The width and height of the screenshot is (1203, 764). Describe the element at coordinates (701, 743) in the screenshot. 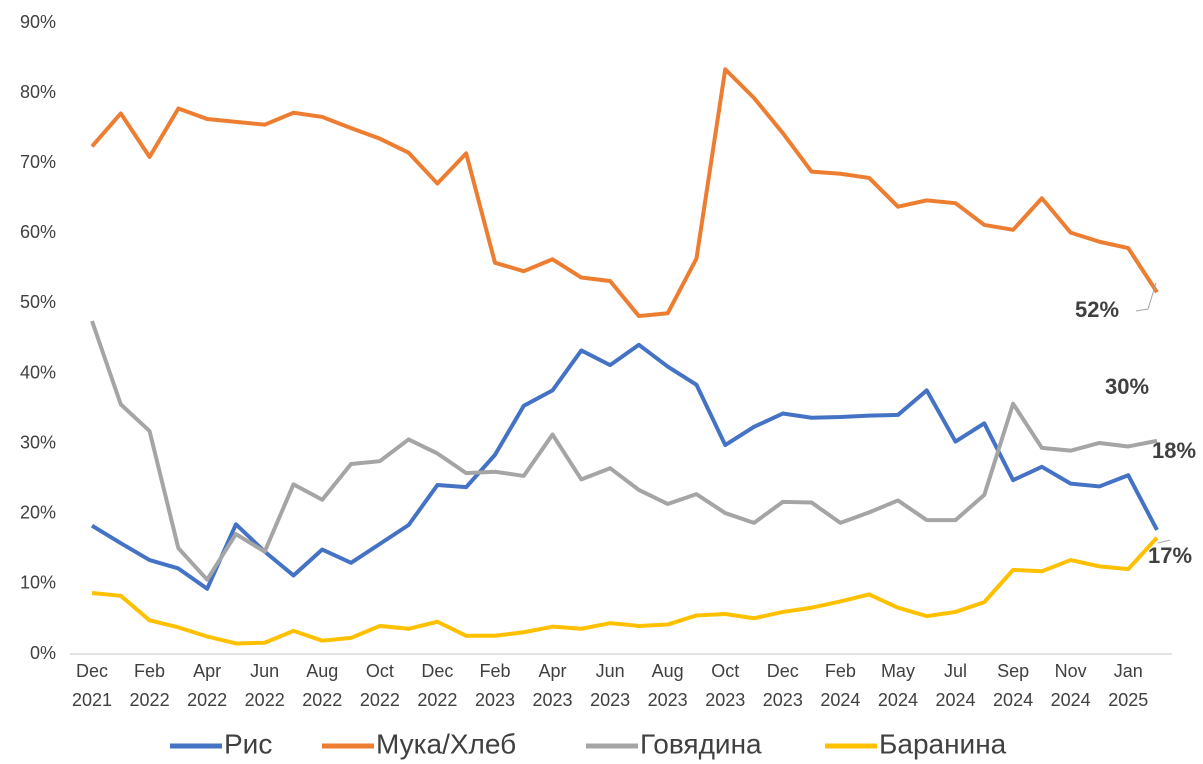

I see `legend-label: Говядина` at that location.